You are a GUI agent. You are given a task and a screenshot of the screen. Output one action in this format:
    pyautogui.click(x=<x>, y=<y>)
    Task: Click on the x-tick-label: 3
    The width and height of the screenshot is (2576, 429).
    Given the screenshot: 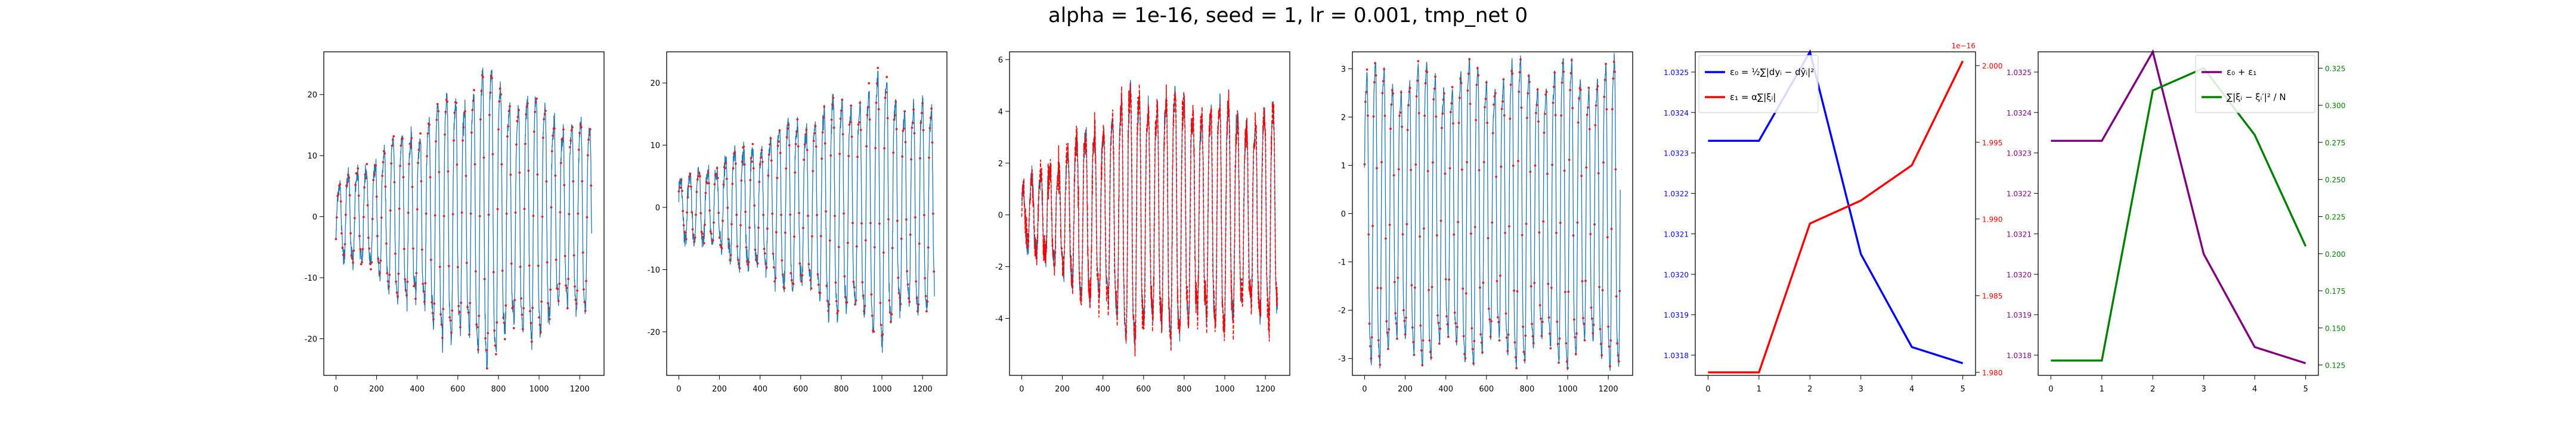 What is the action you would take?
    pyautogui.click(x=1861, y=390)
    